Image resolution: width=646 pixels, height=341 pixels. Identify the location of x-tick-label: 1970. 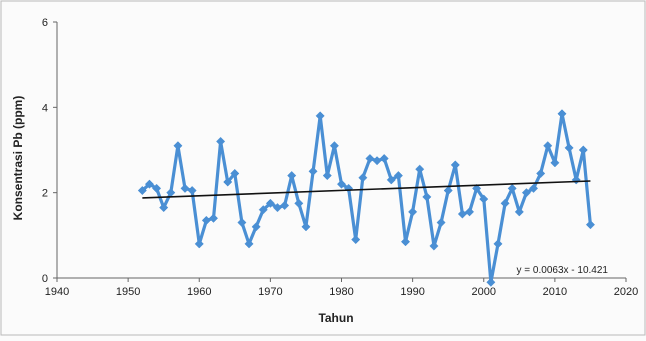
(270, 292).